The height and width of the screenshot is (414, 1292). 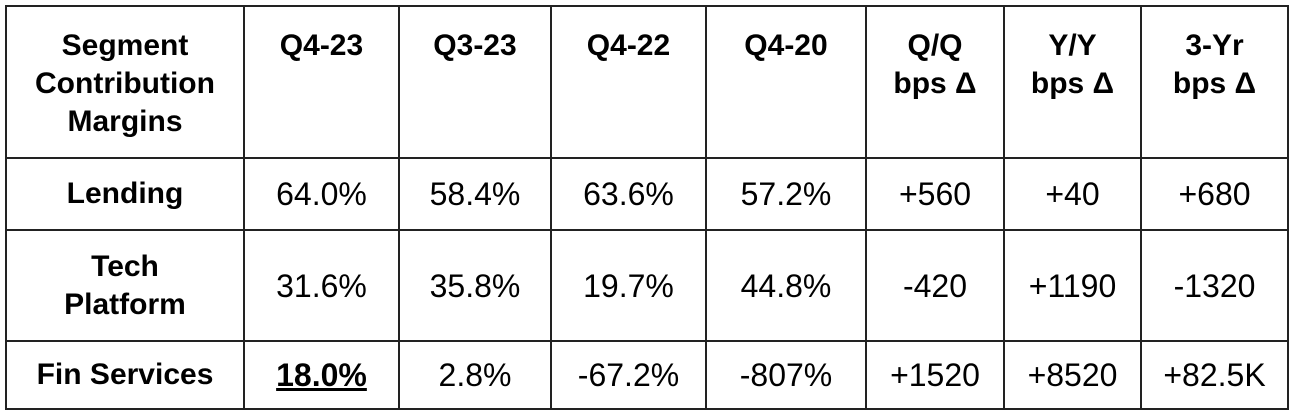 I want to click on cell-text: -420, so click(x=935, y=285).